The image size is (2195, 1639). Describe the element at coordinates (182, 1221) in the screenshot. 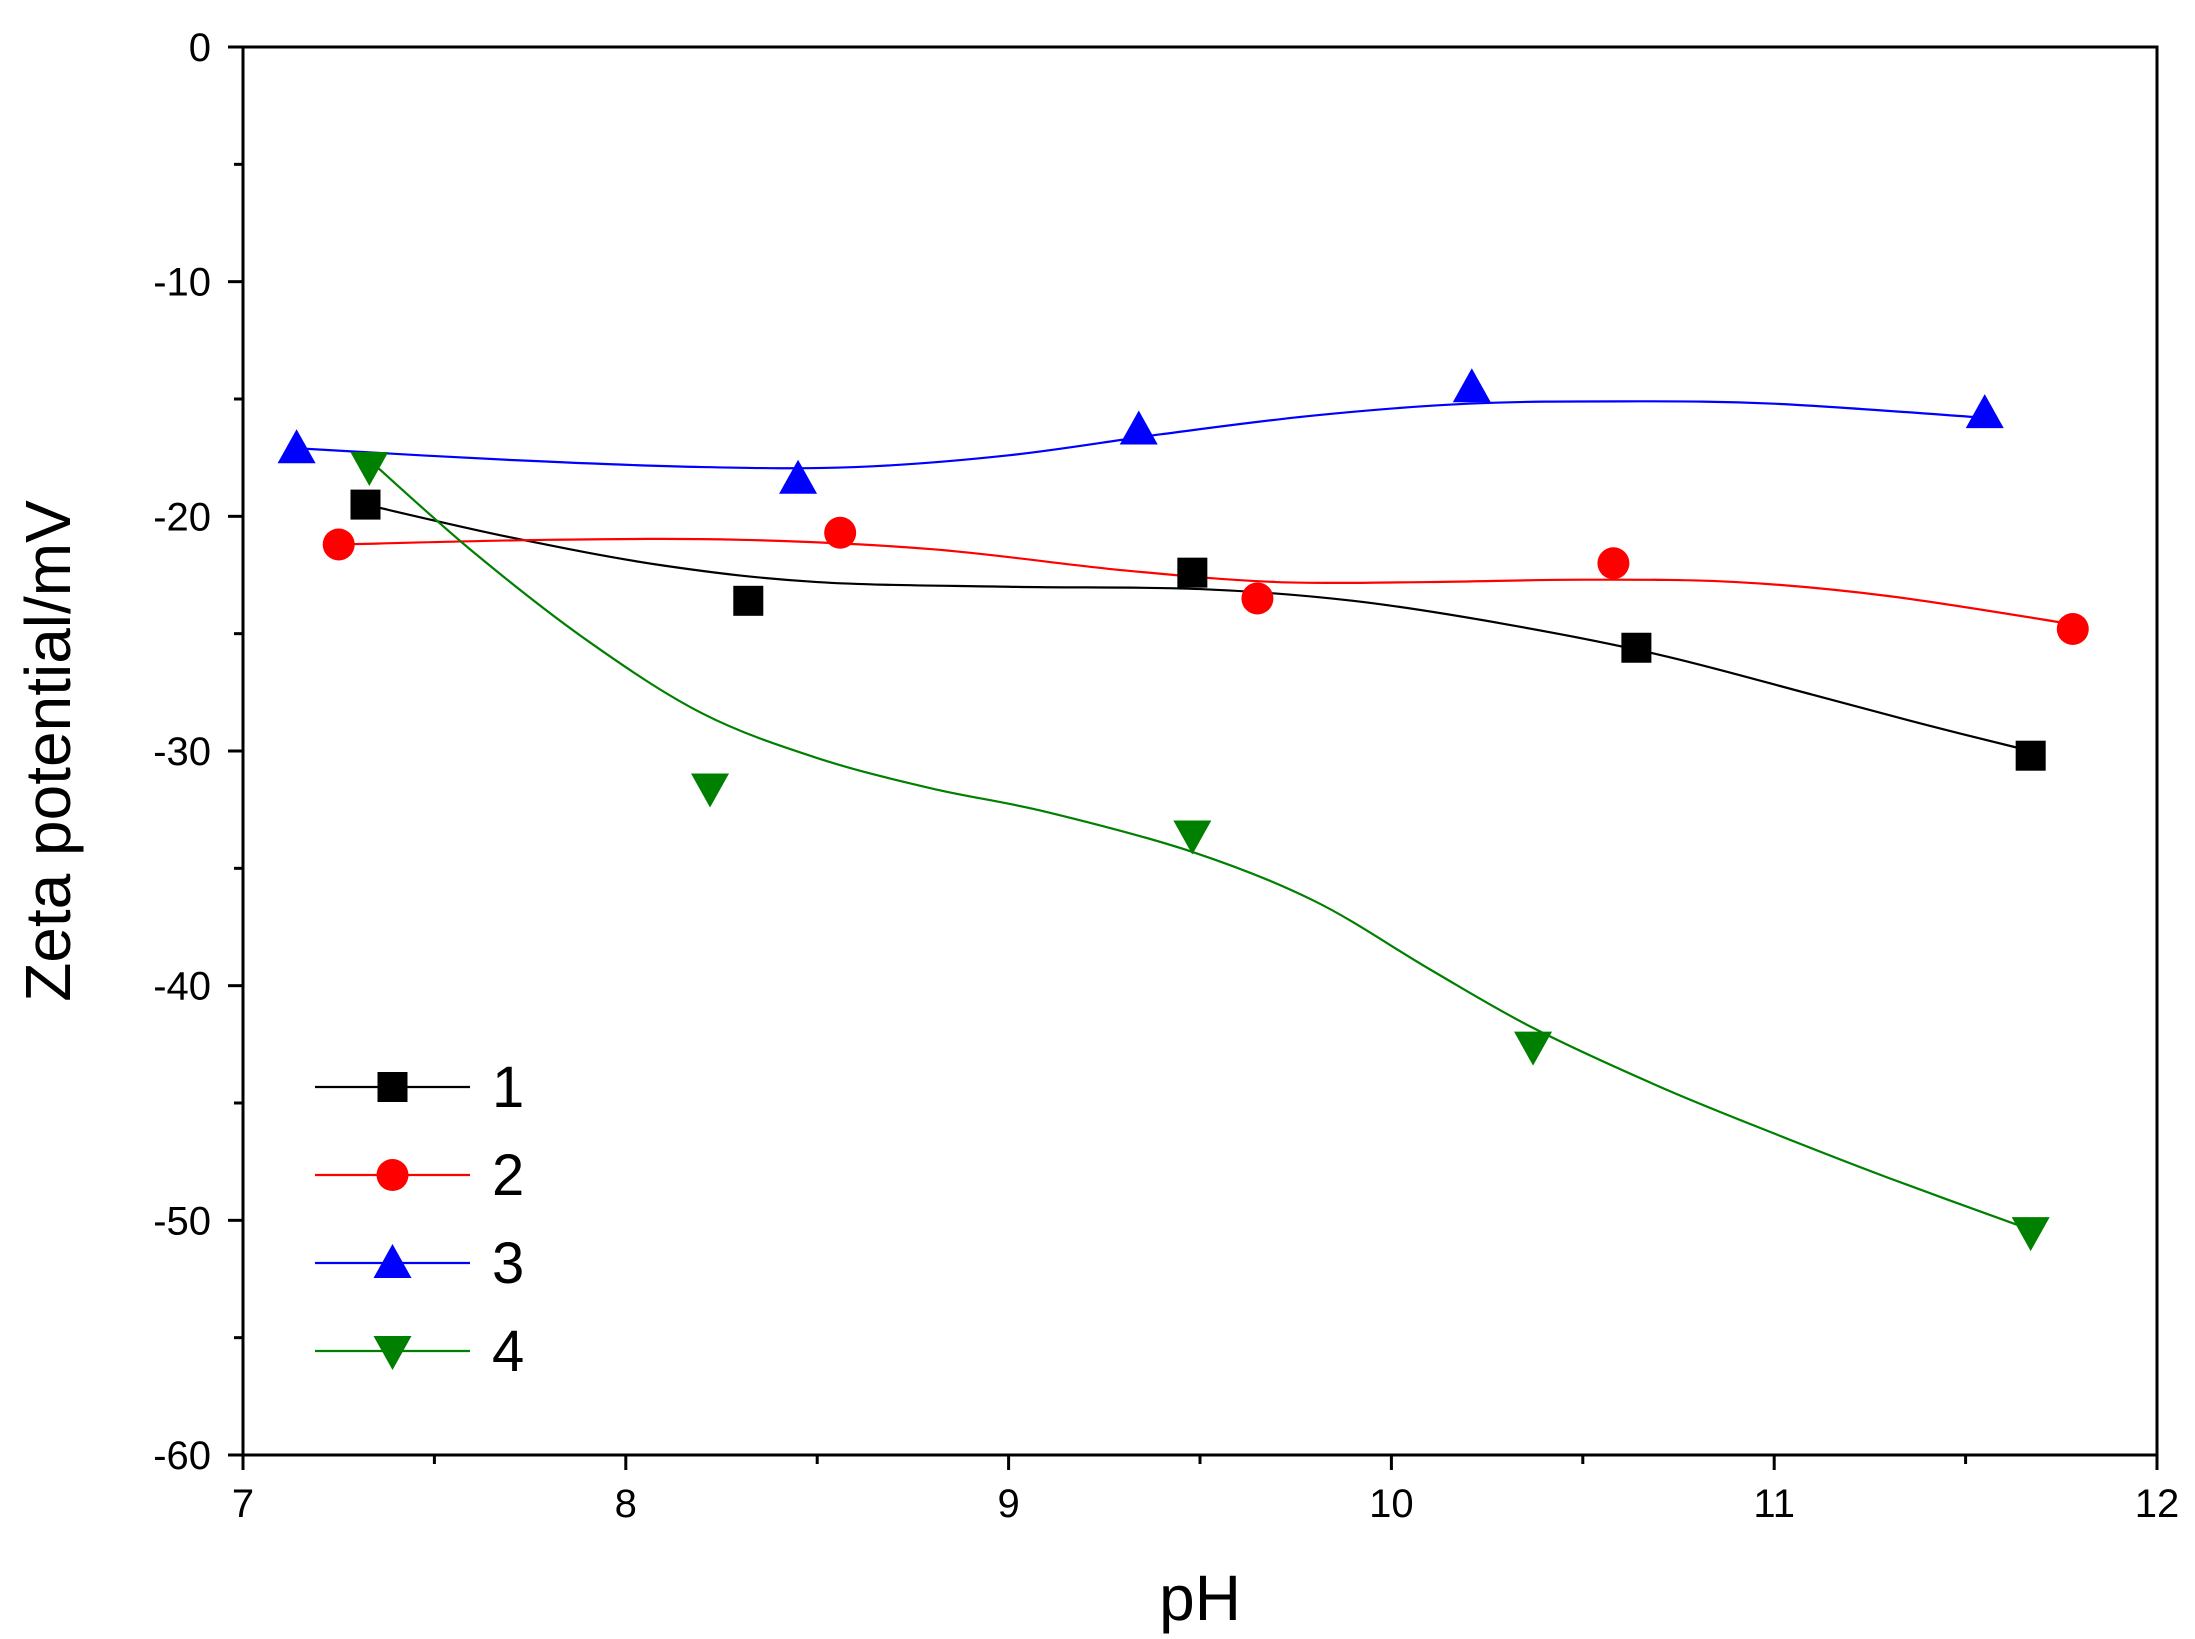

I see `y-tick-label: -50` at that location.